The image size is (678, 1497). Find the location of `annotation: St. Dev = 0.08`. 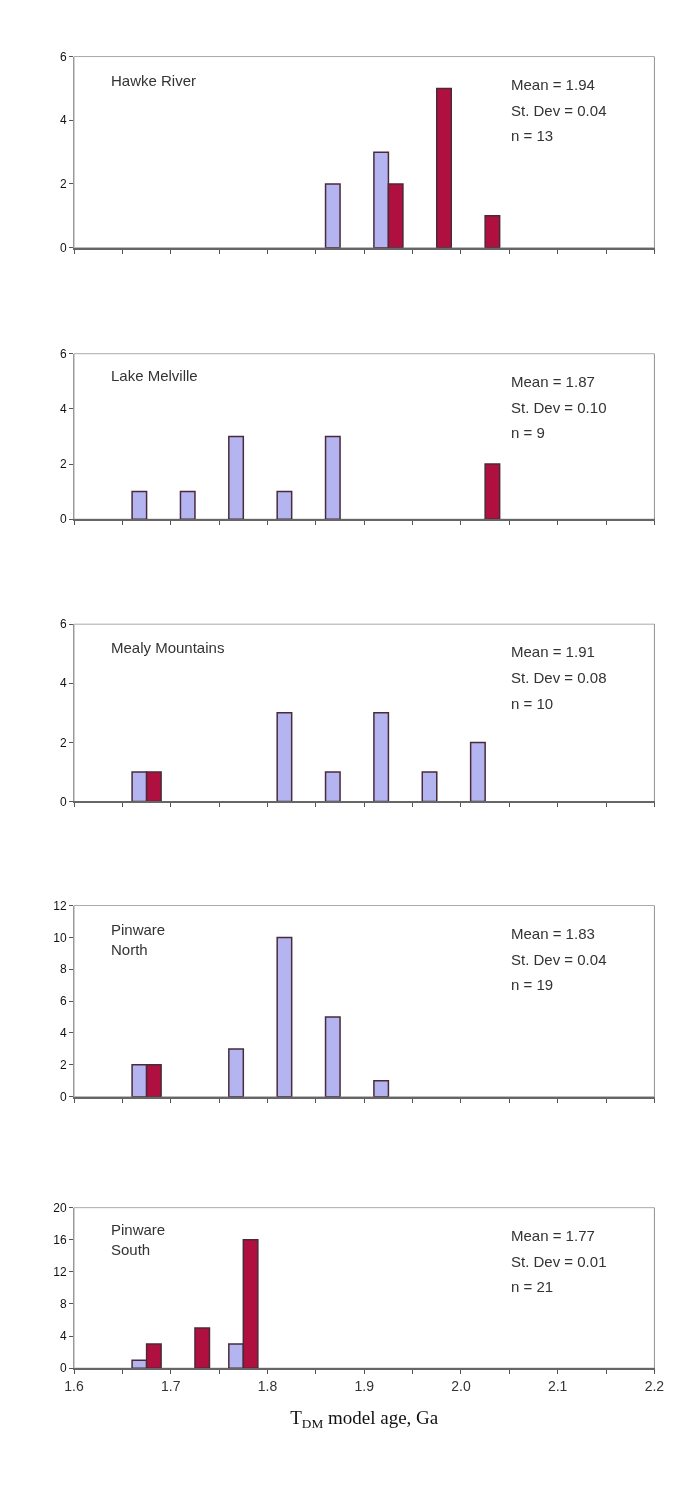

annotation: St. Dev = 0.08 is located at coordinates (559, 677).